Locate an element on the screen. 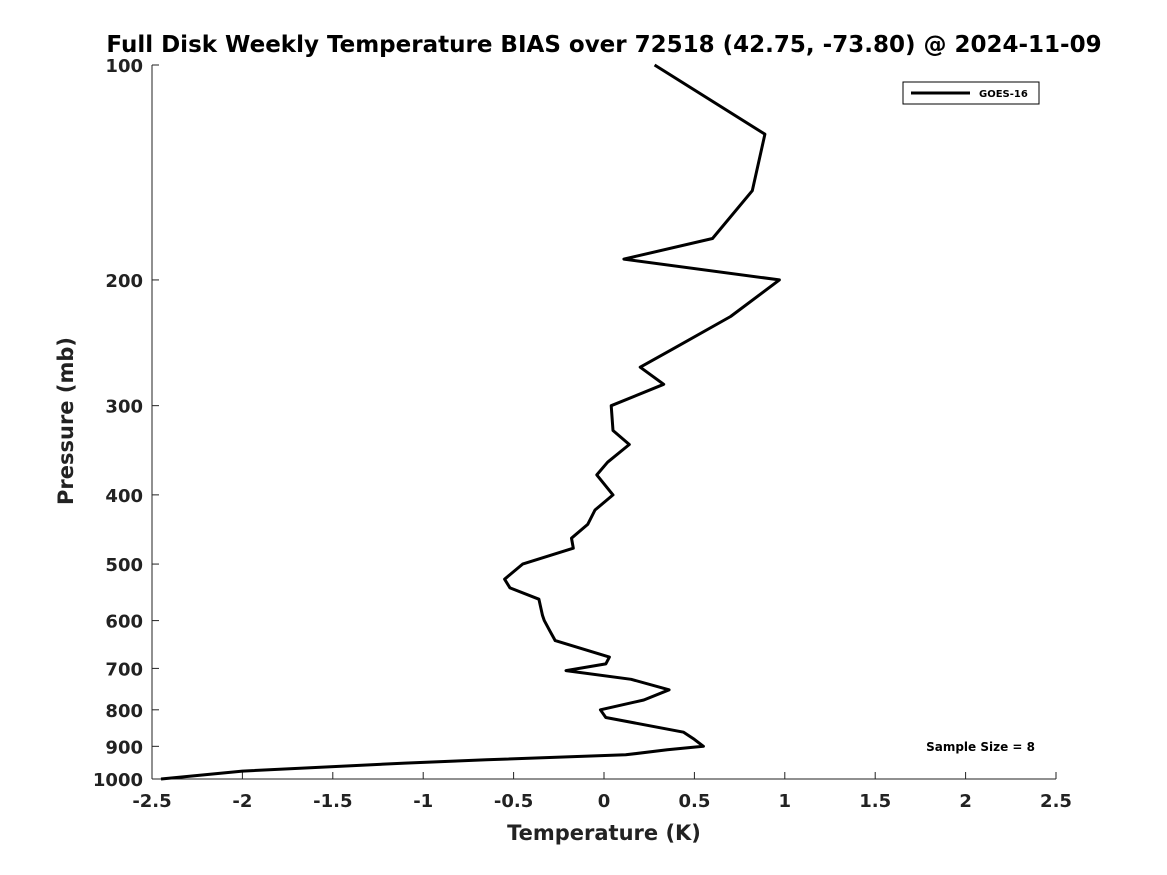 Image resolution: width=1167 pixels, height=875 pixels. y-tick-label: 700 is located at coordinates (124, 669).